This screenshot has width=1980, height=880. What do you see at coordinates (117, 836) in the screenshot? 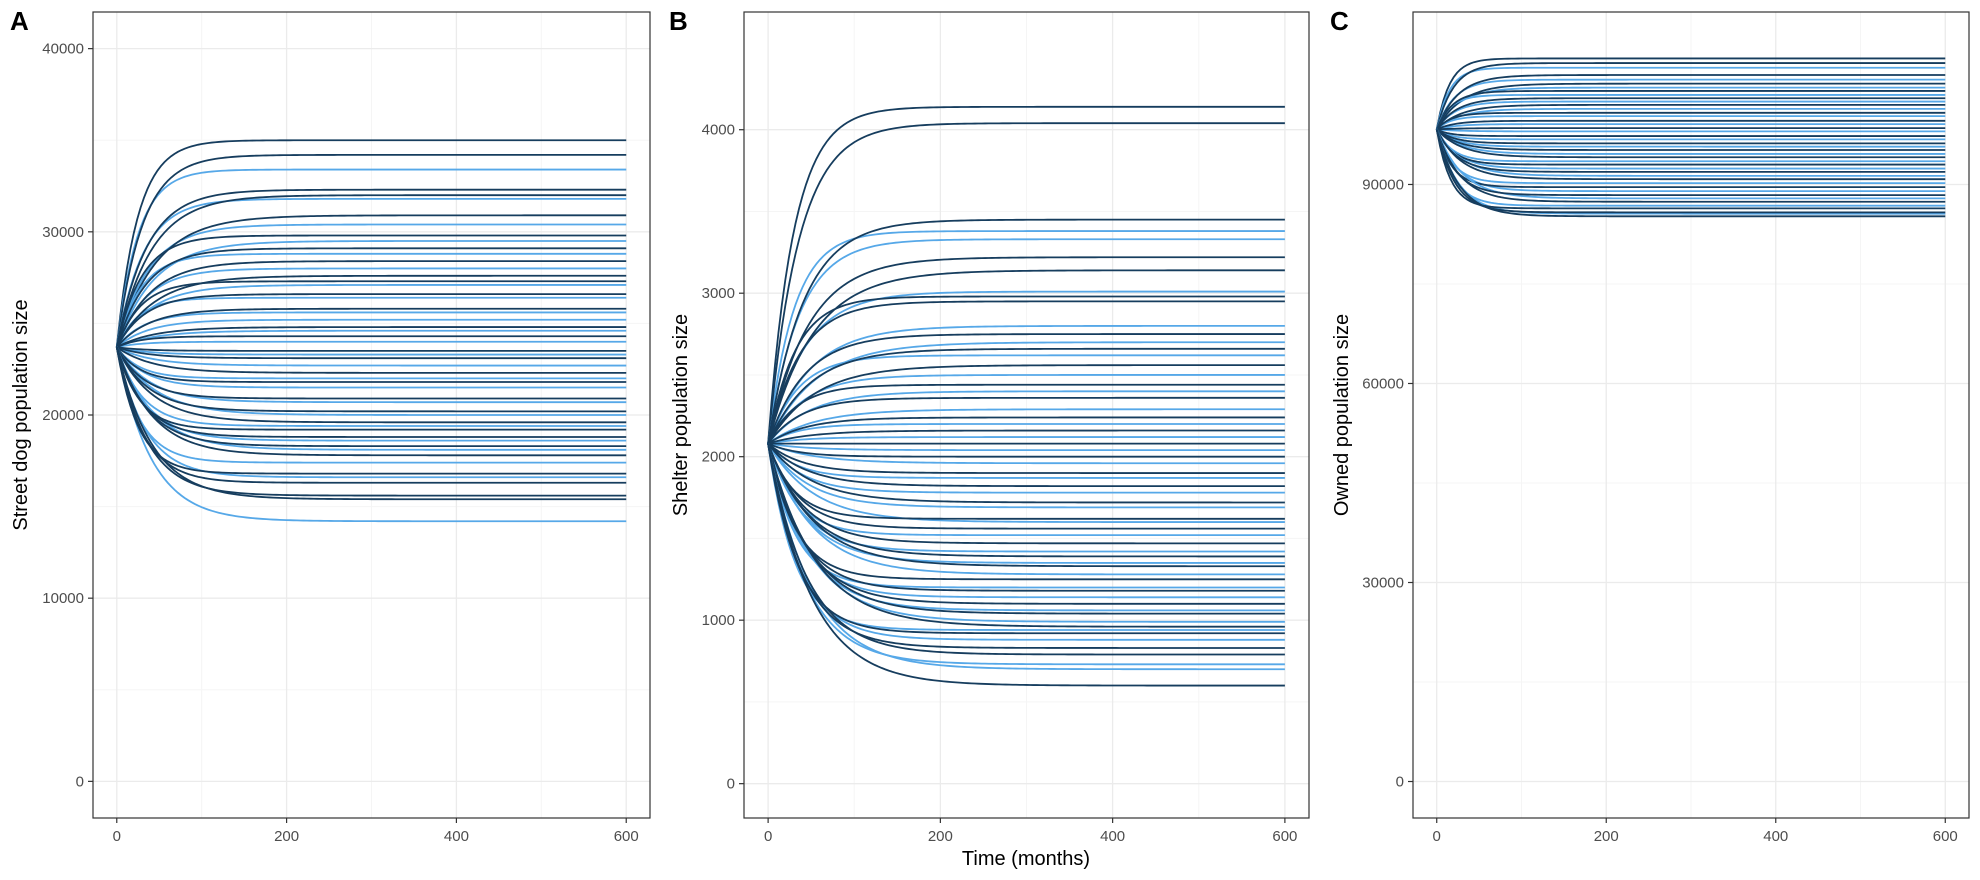
I see `x-tick-label: 0` at bounding box center [117, 836].